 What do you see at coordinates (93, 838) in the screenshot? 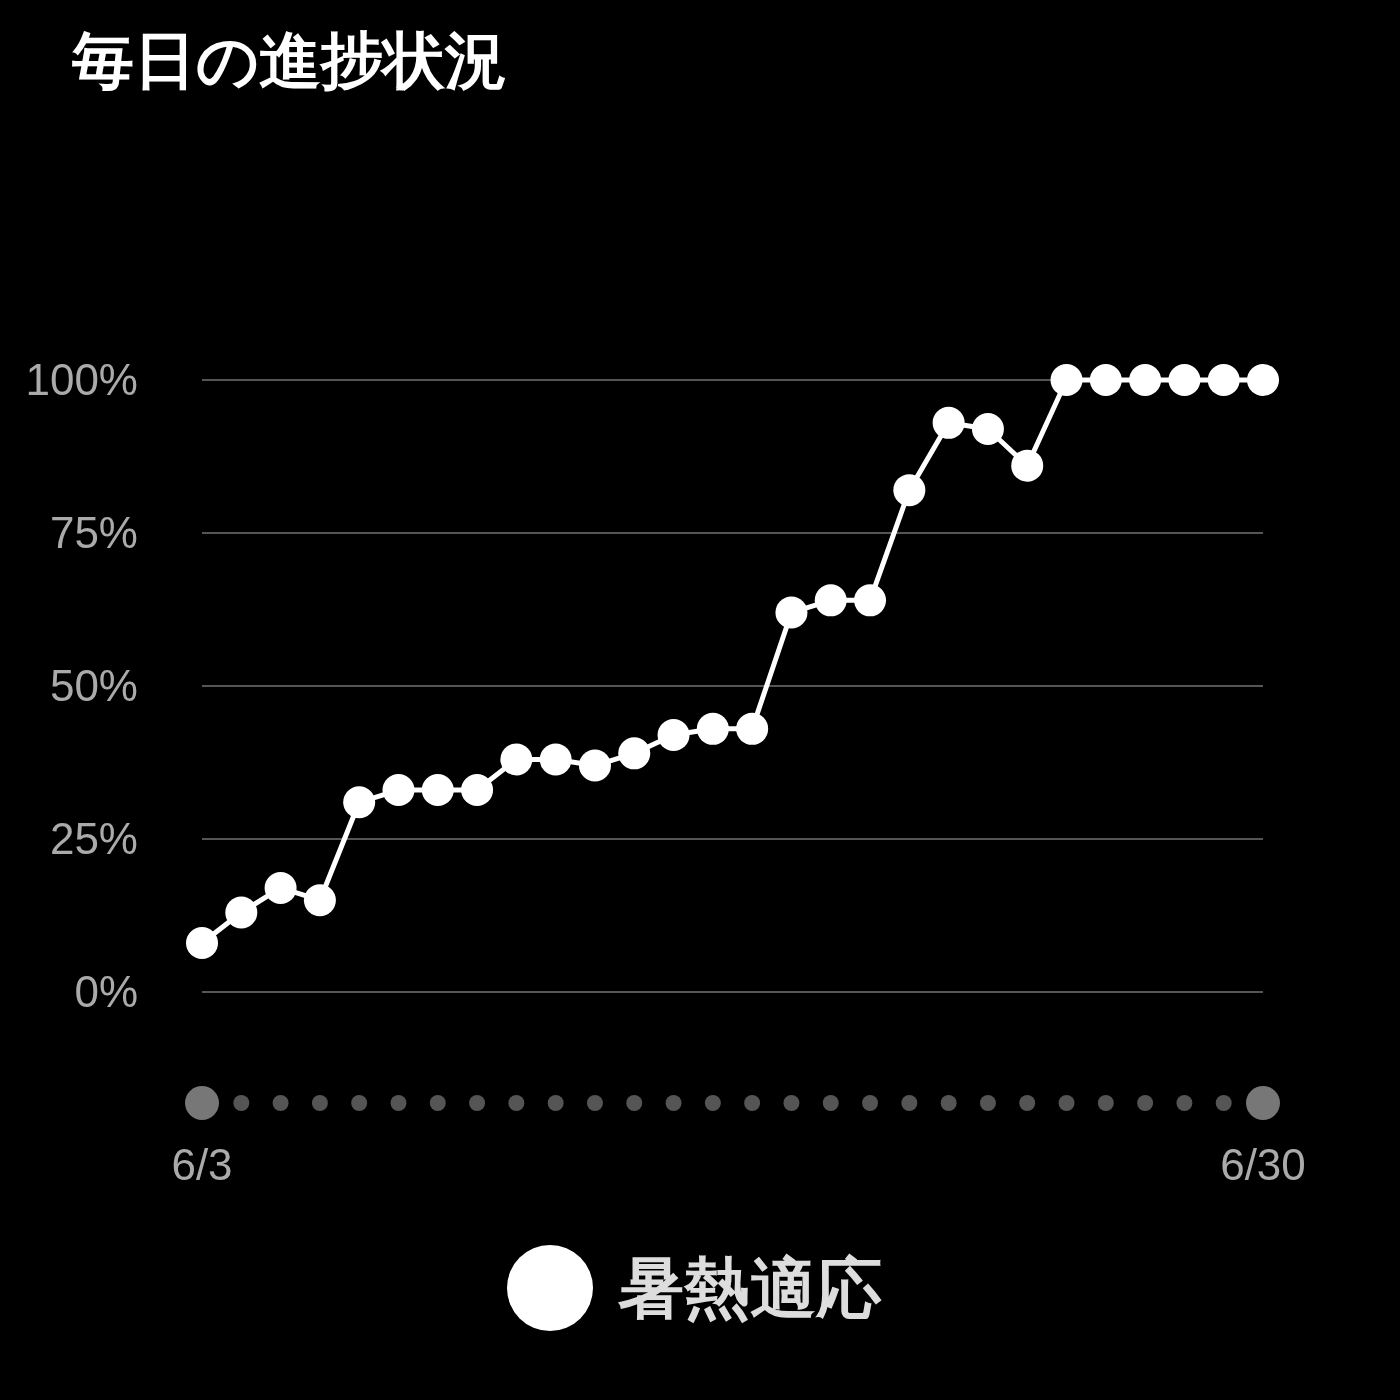
I see `y-tick-label: 25%` at bounding box center [93, 838].